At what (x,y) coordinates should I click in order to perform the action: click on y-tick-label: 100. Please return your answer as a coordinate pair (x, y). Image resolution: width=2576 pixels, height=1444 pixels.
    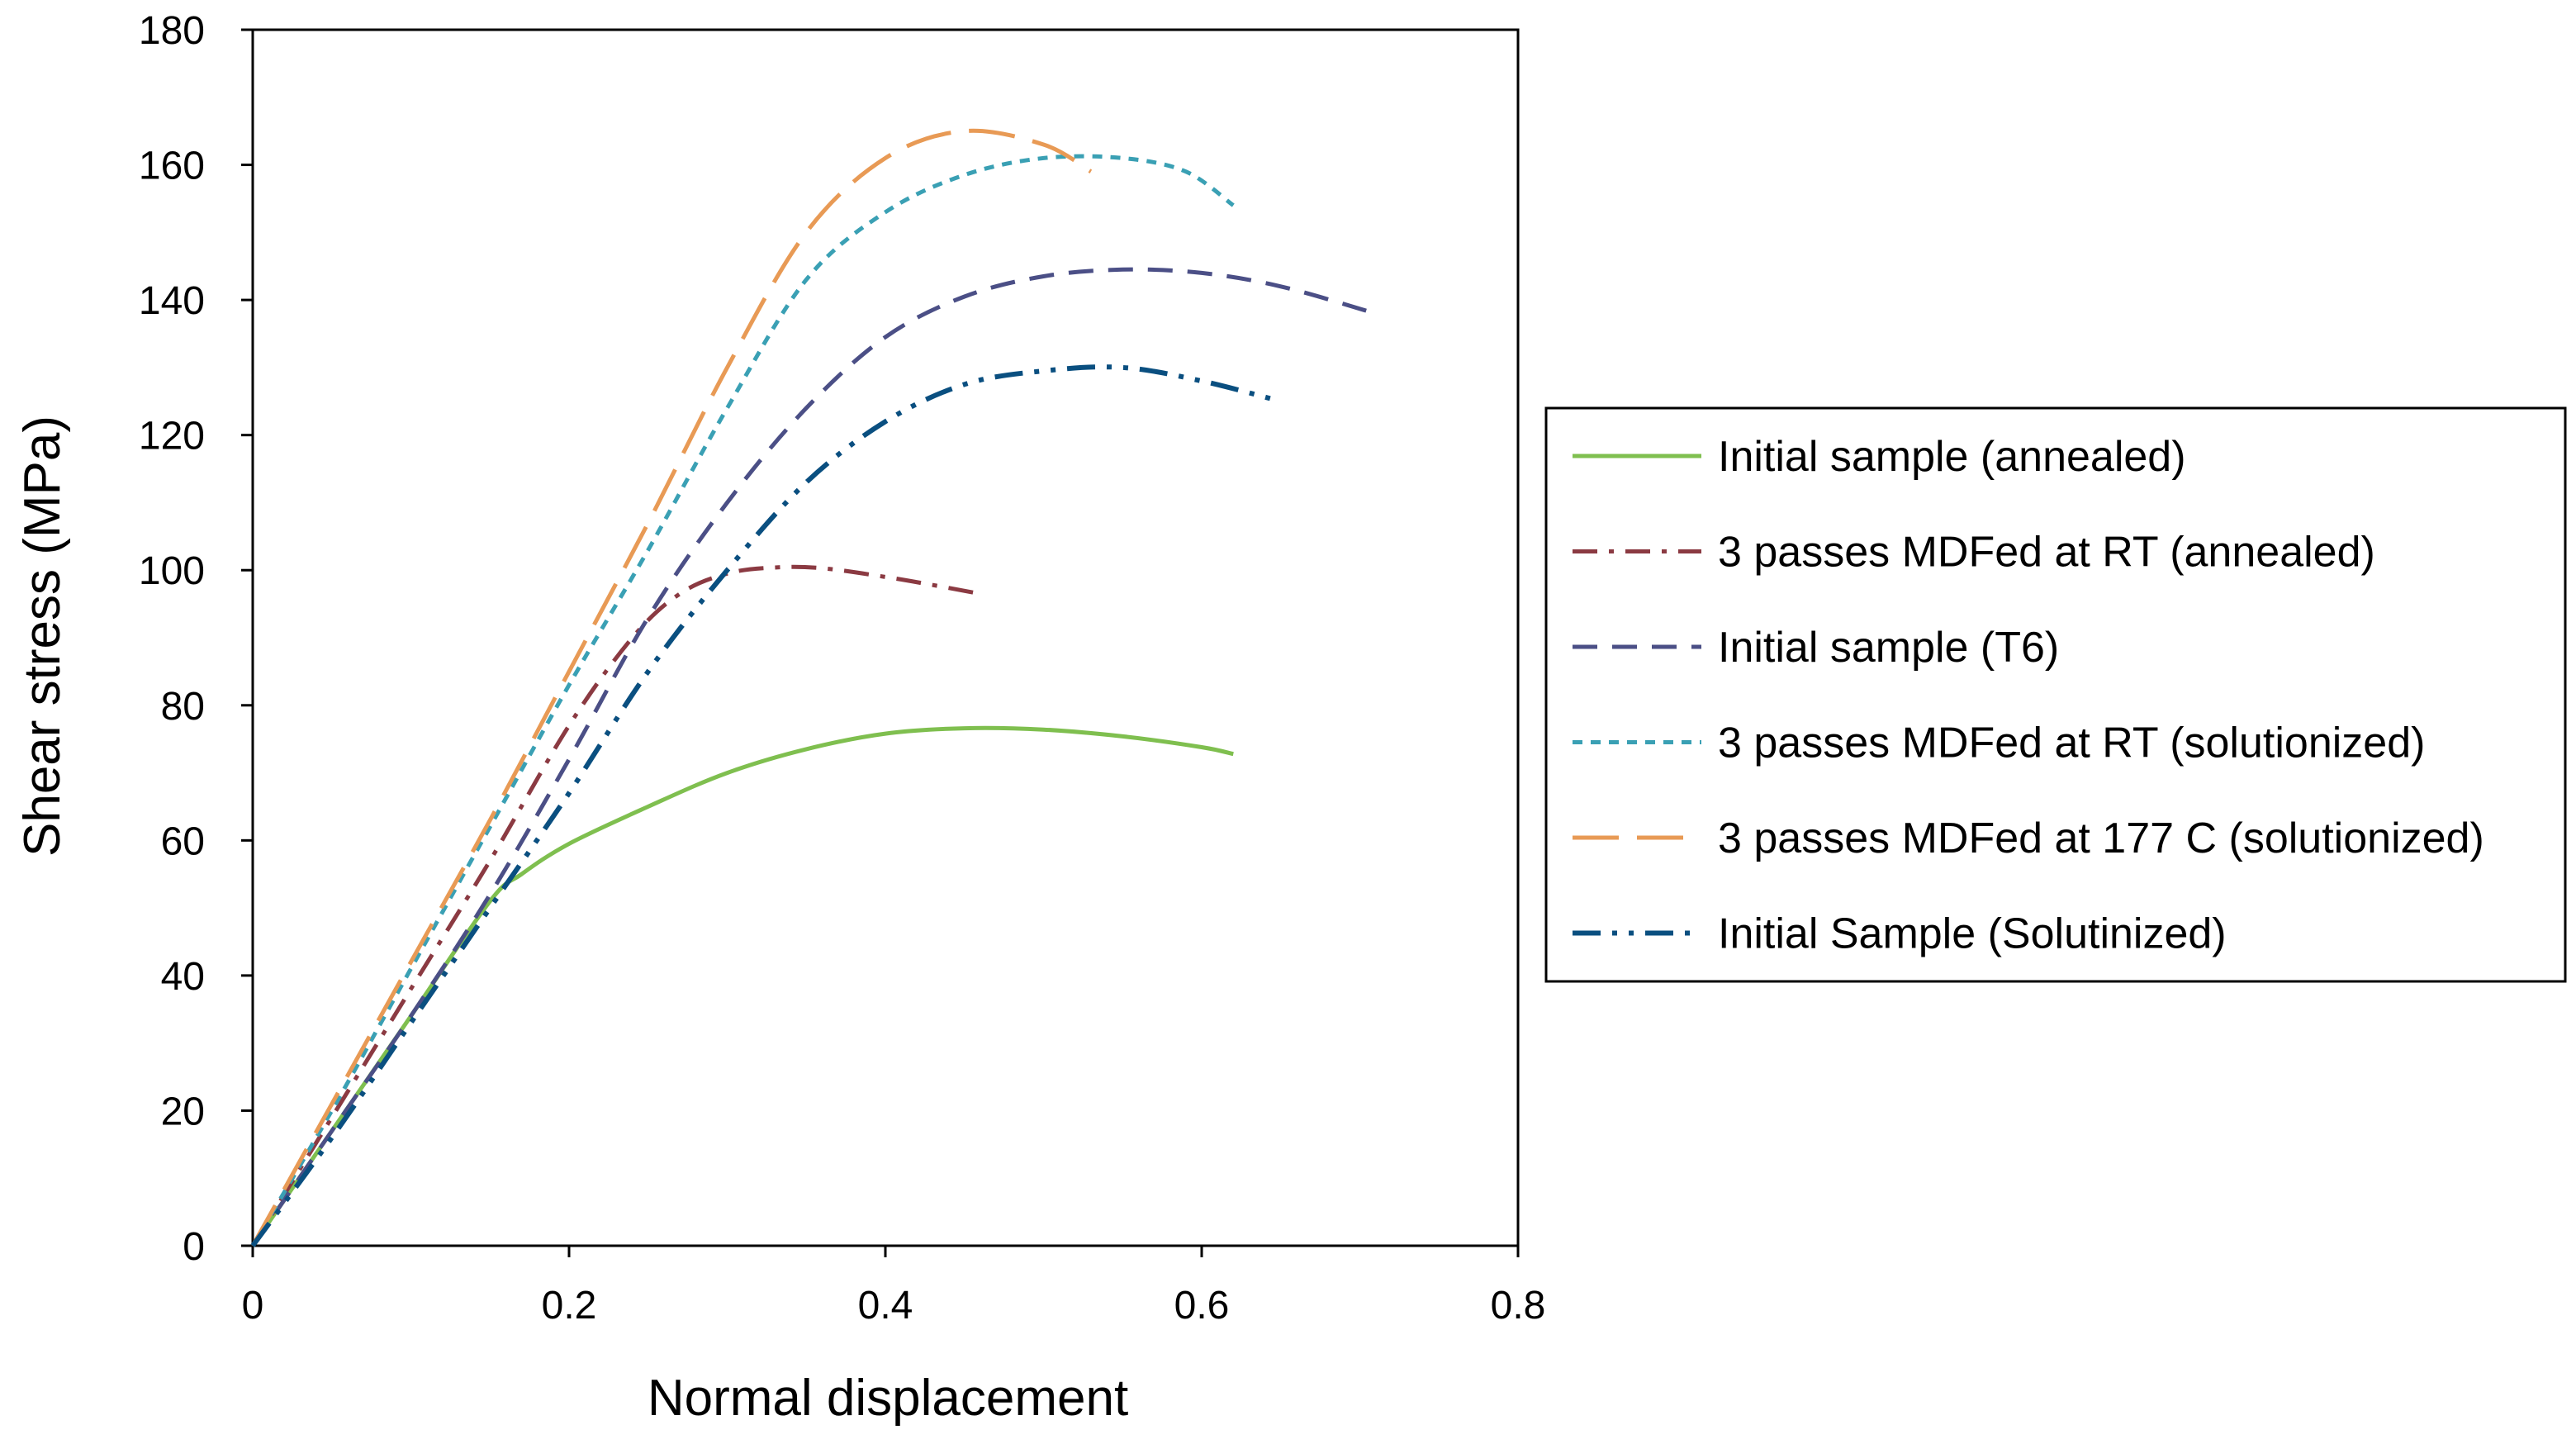
    Looking at the image, I should click on (172, 571).